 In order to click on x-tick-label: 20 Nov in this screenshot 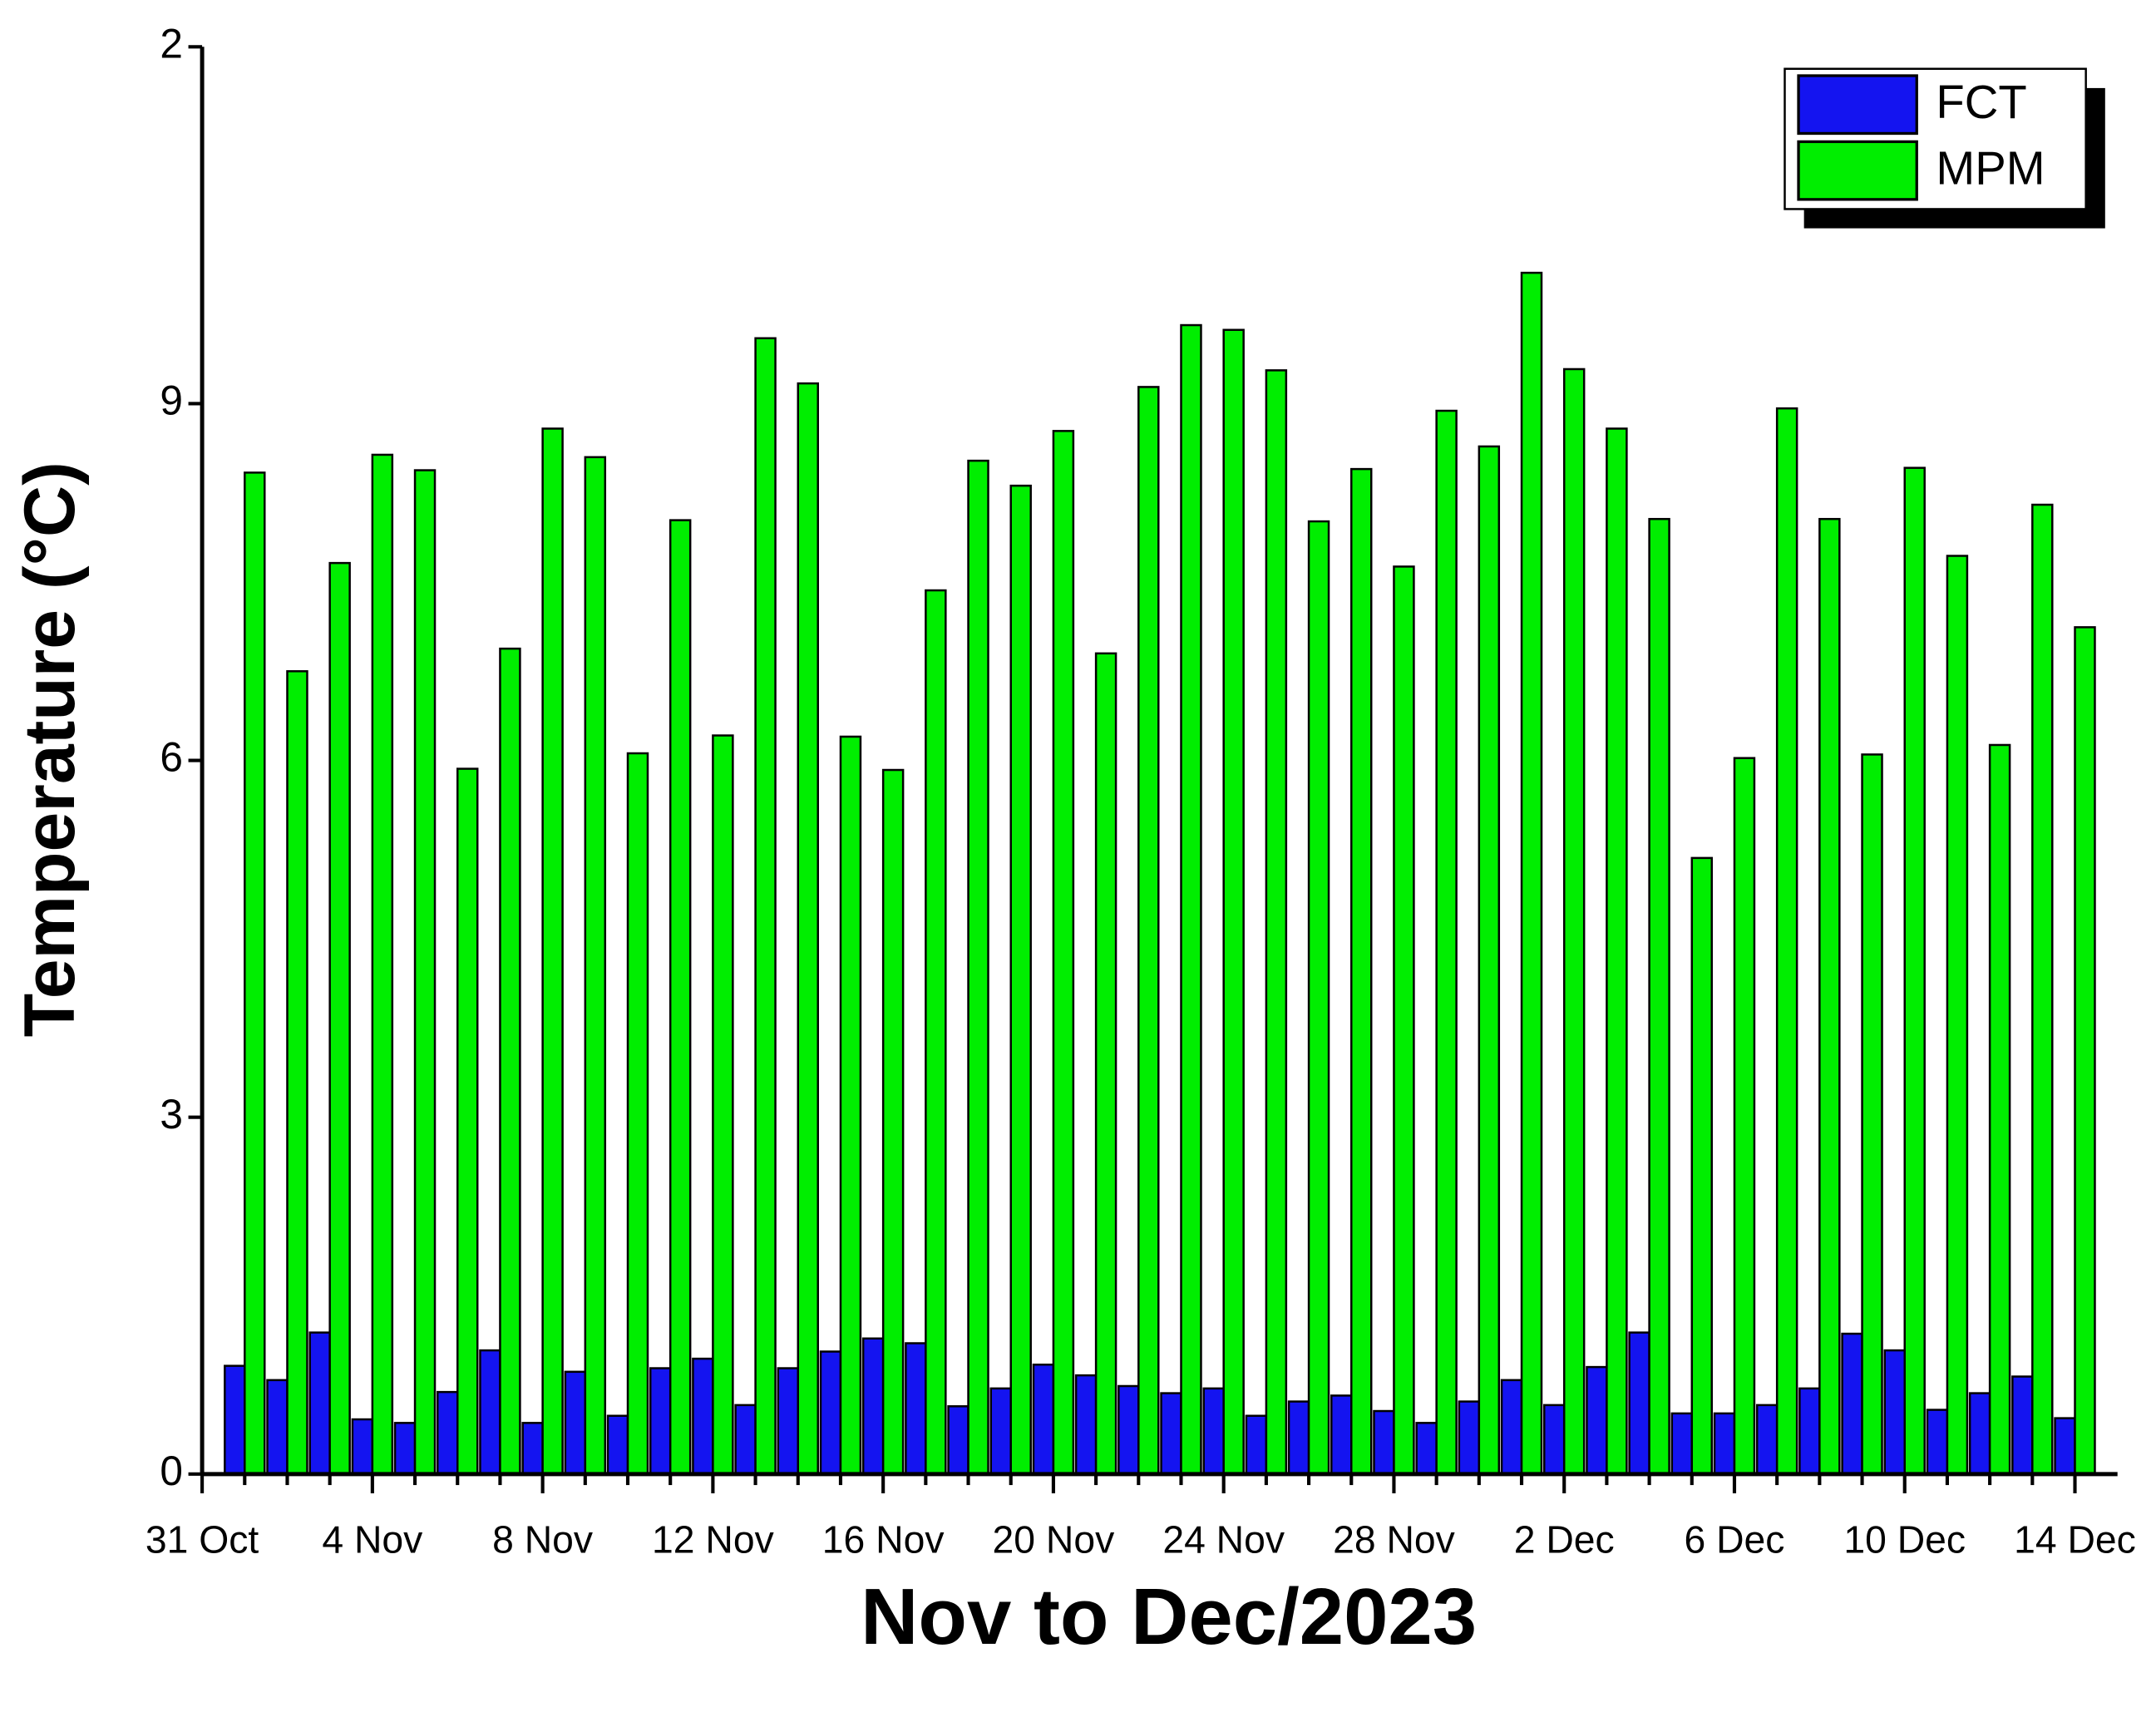, I will do `click(1054, 1540)`.